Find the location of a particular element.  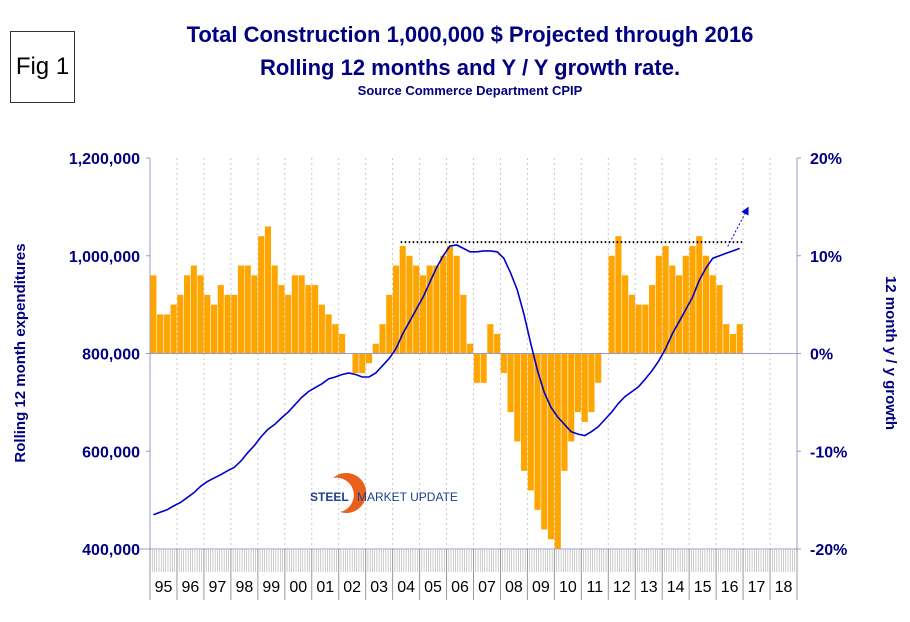

x-tick-label: 06 is located at coordinates (460, 587).